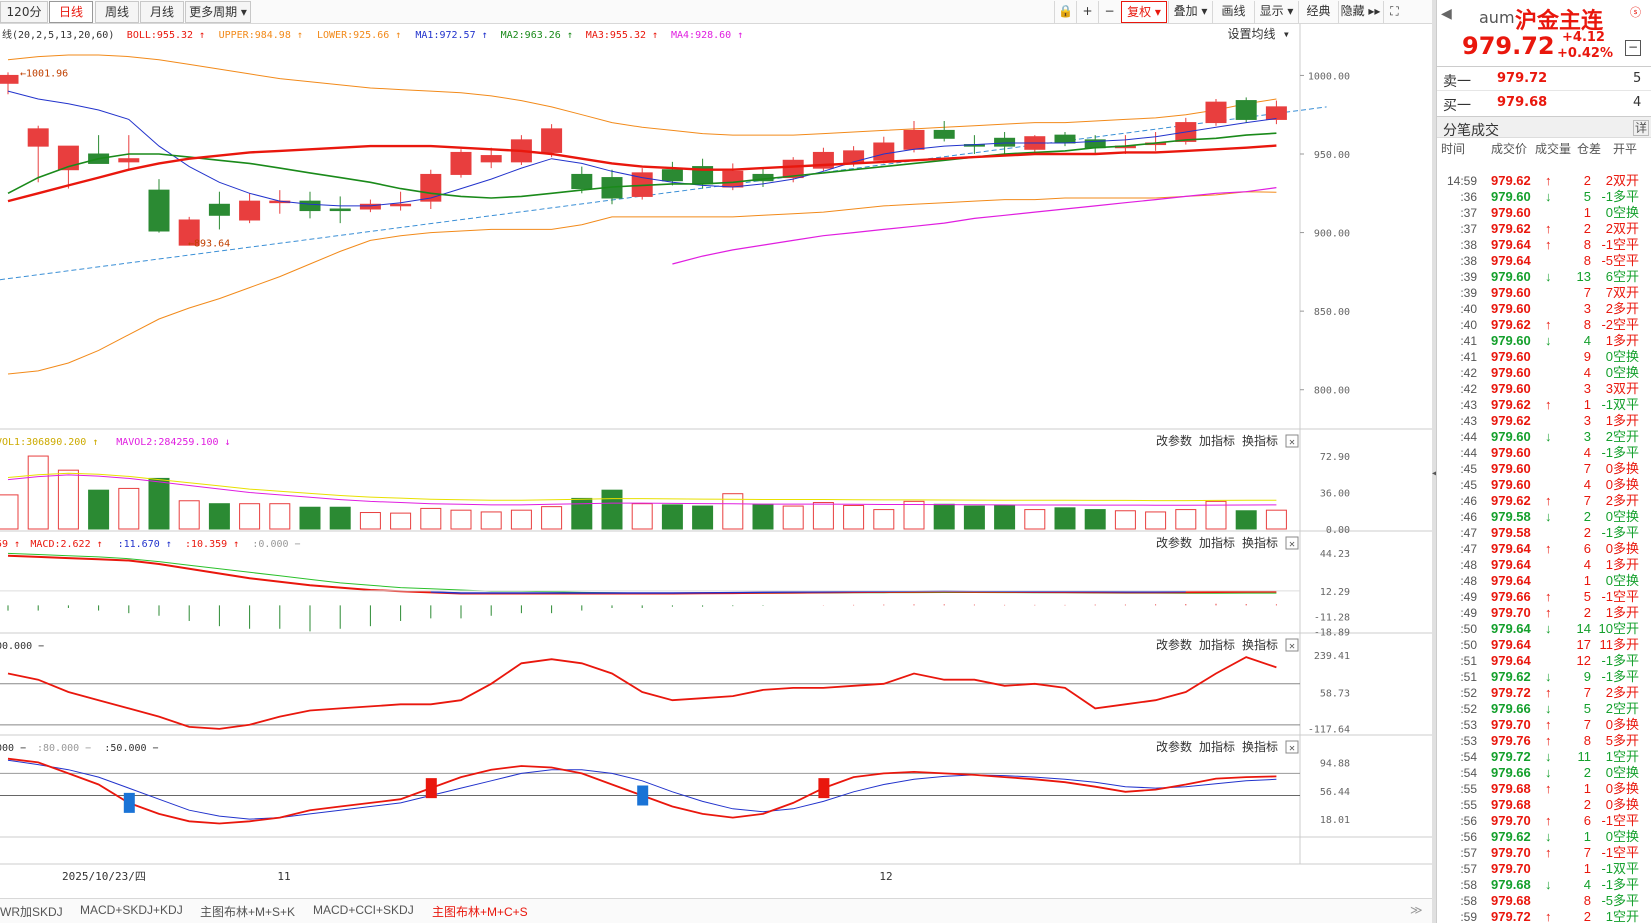  I want to click on overlay-button: 叠加 ▾, so click(1190, 12).